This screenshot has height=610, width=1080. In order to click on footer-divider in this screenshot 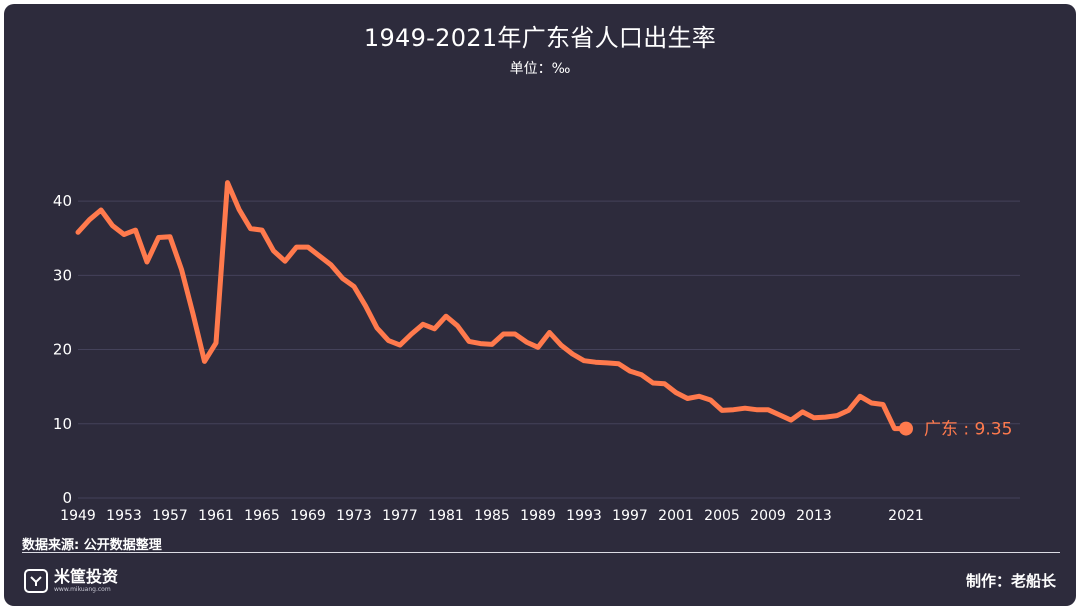, I will do `click(541, 552)`.